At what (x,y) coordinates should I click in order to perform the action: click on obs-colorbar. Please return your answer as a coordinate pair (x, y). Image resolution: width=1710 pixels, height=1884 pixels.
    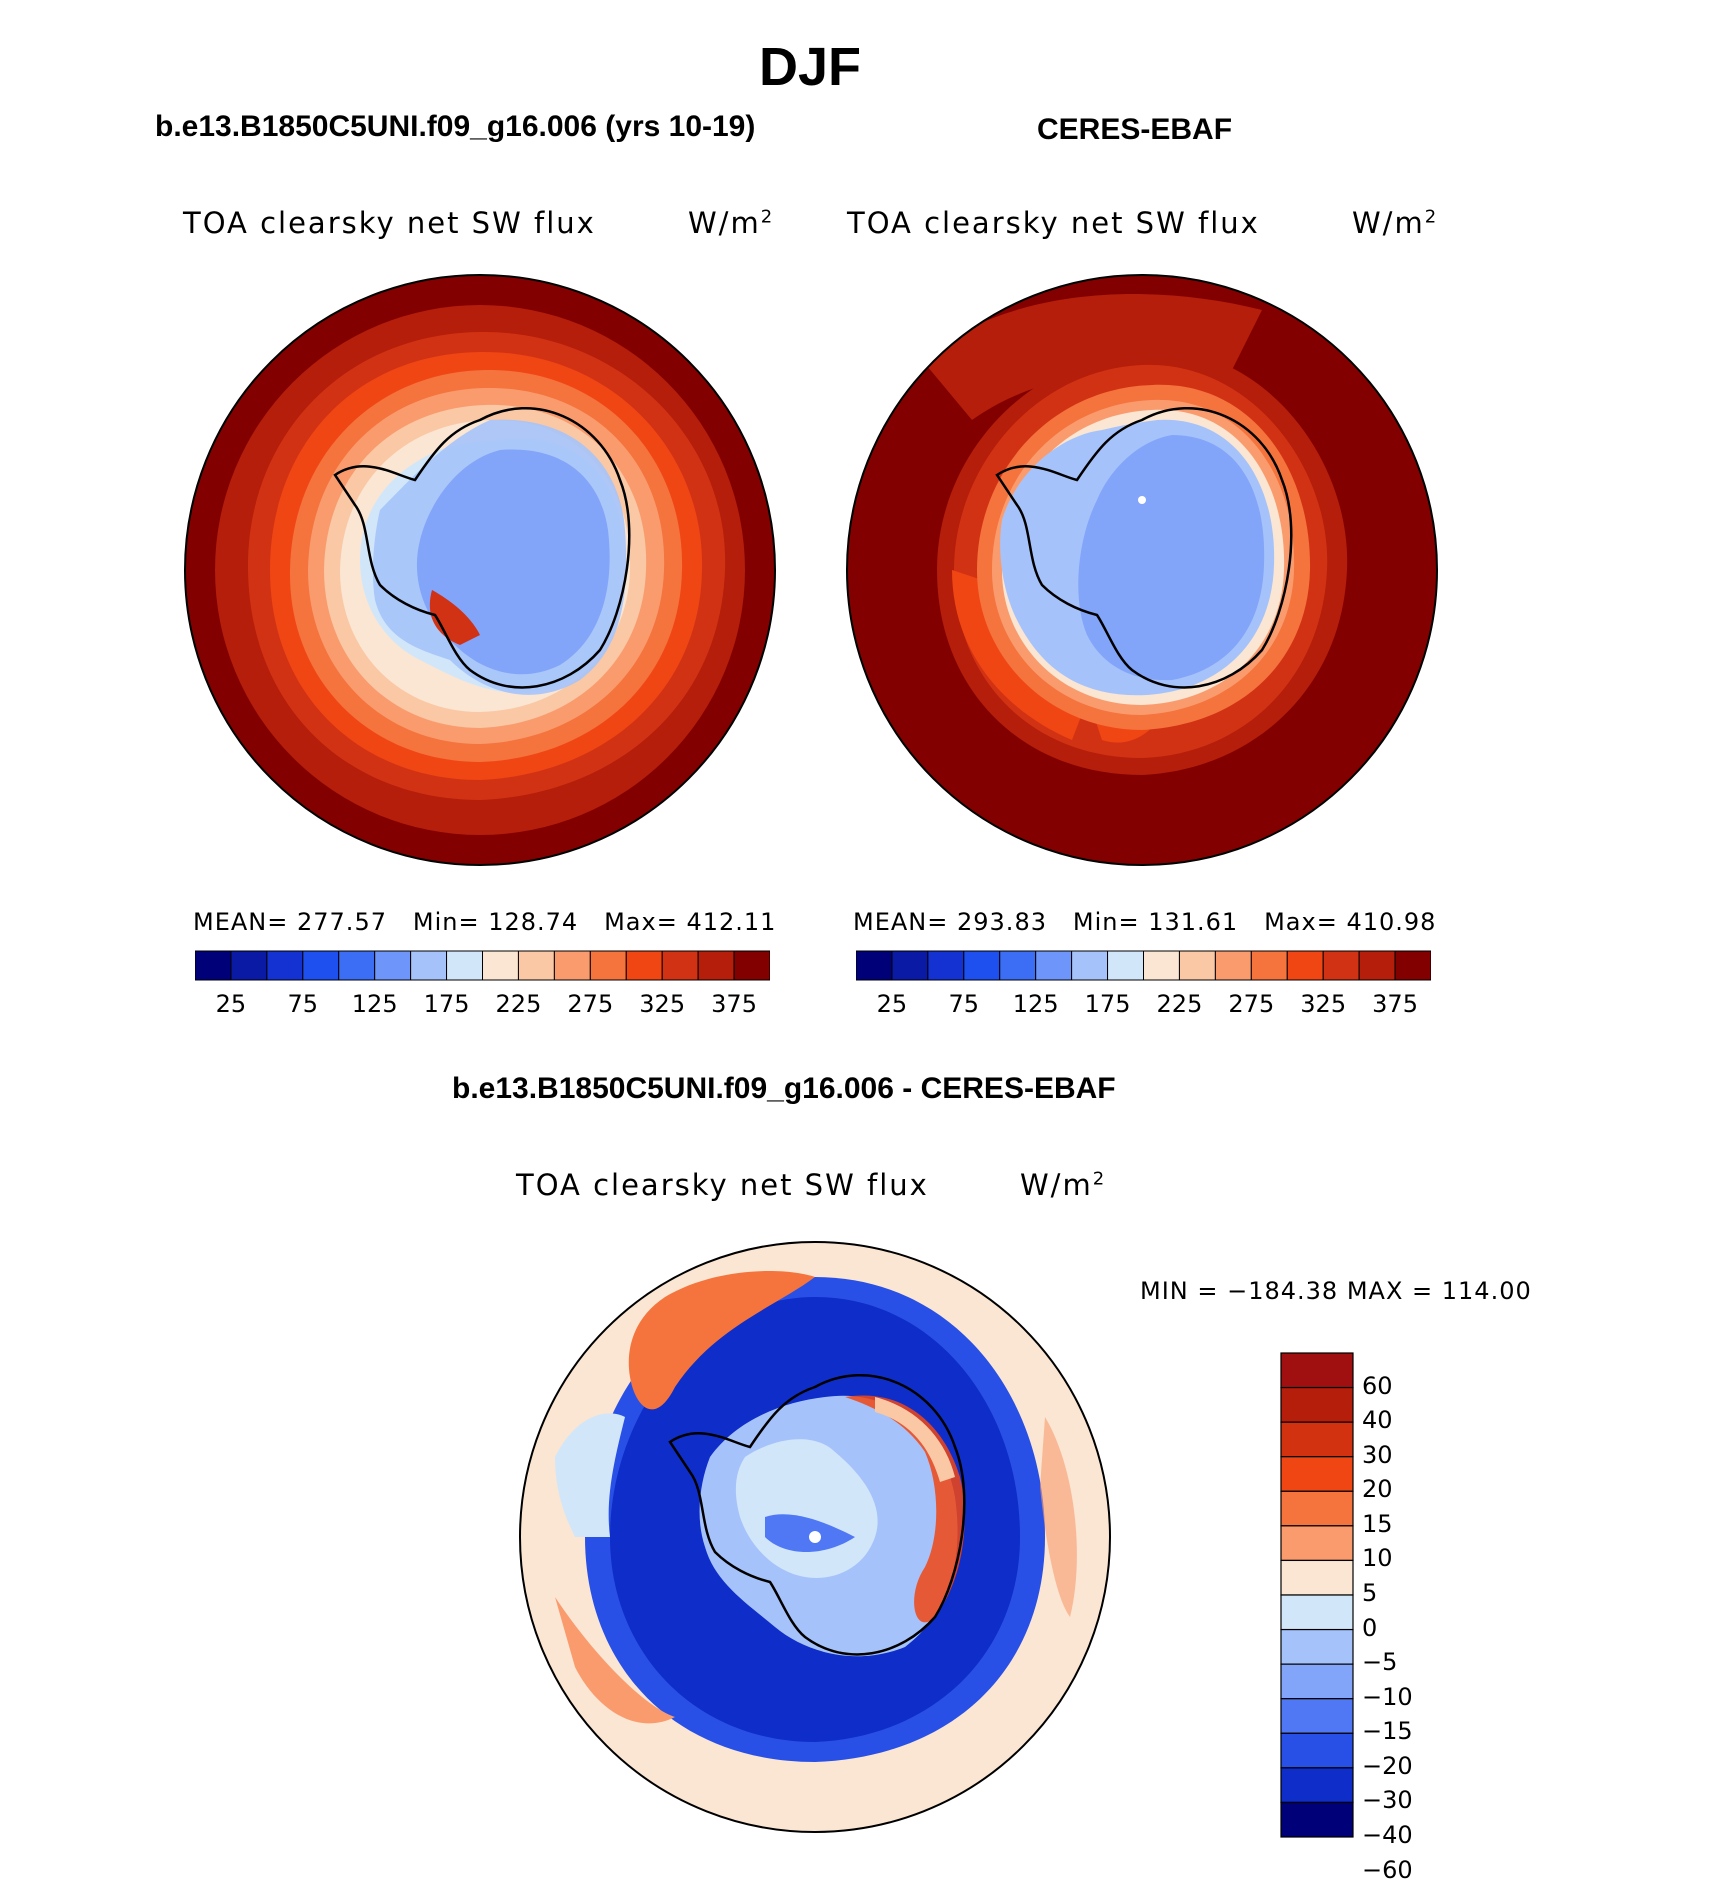
    Looking at the image, I should click on (1143, 965).